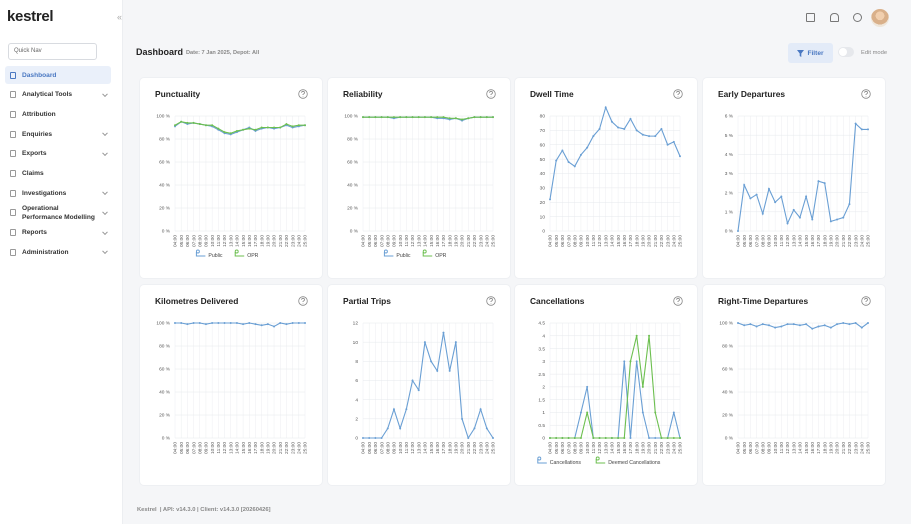 The height and width of the screenshot is (524, 911). I want to click on x-tick-label: 15:00, so click(807, 448).